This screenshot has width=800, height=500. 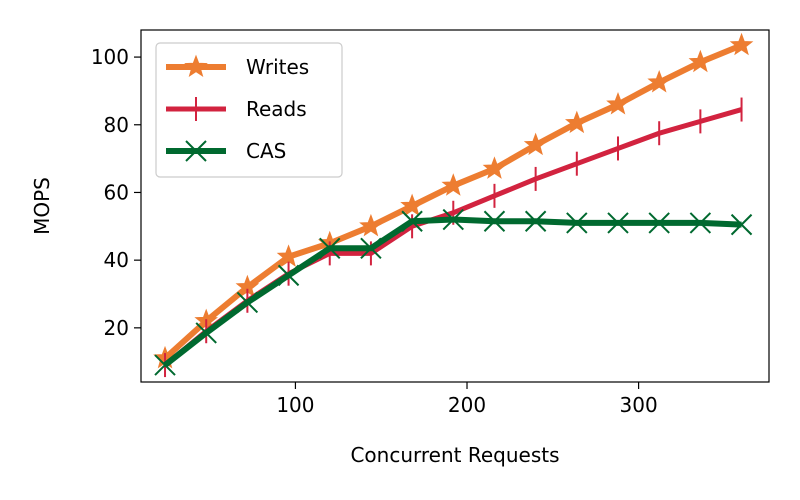 I want to click on x-tick-label: 300, so click(x=639, y=405).